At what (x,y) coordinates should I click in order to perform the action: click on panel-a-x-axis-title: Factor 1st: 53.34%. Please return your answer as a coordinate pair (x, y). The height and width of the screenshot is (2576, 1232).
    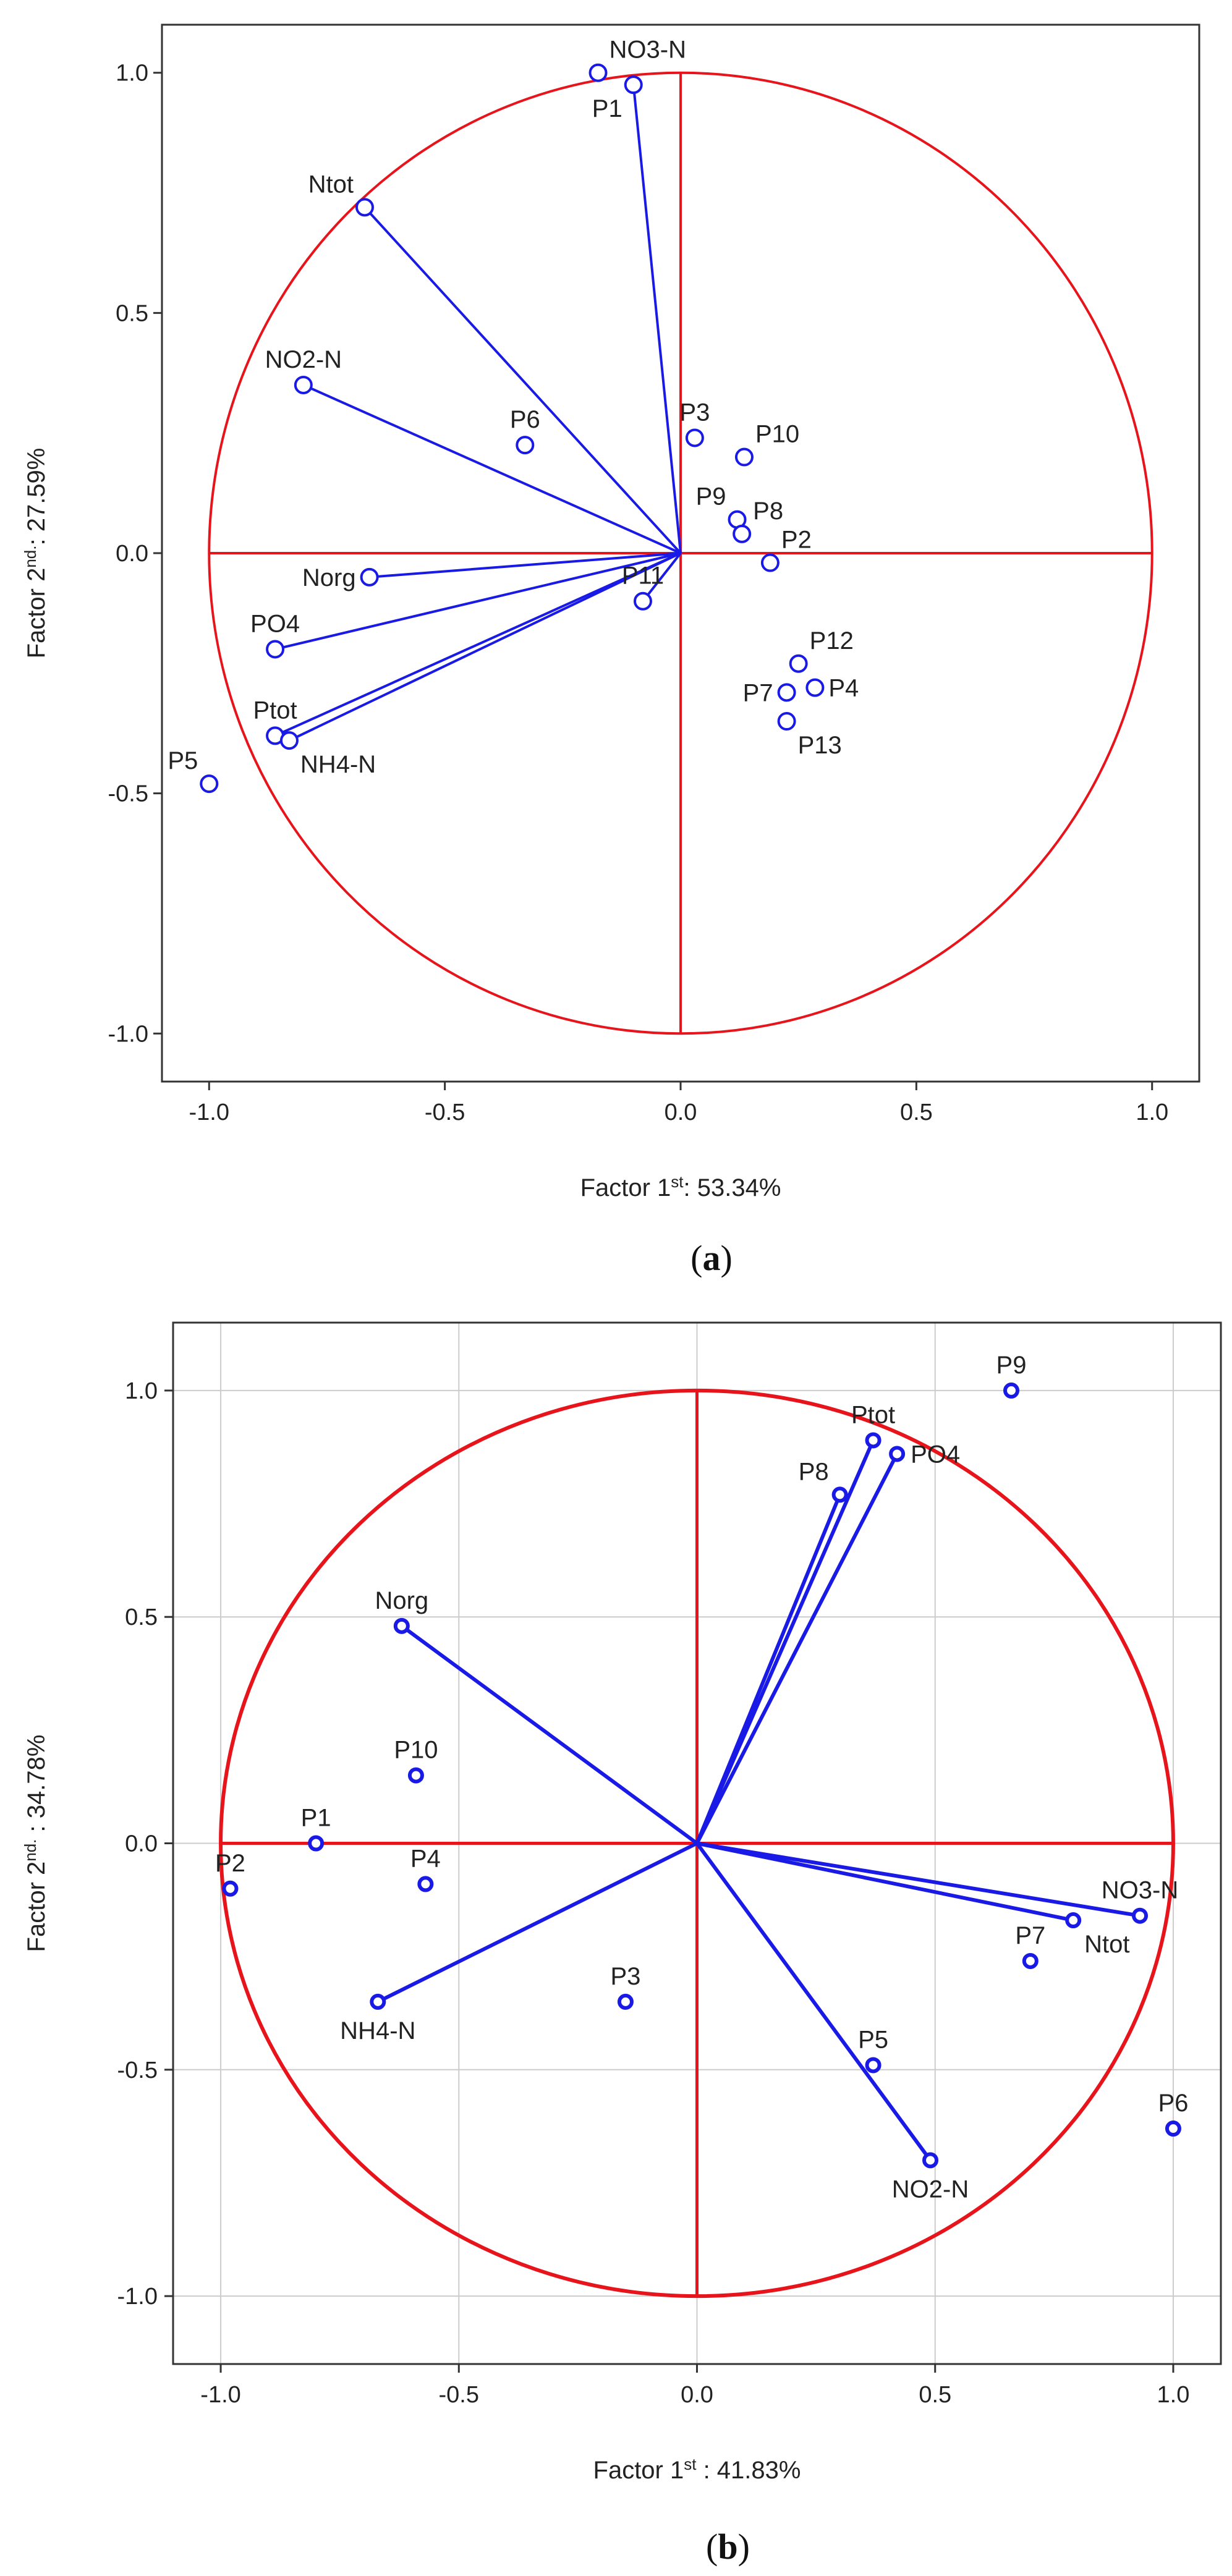
    Looking at the image, I should click on (680, 1186).